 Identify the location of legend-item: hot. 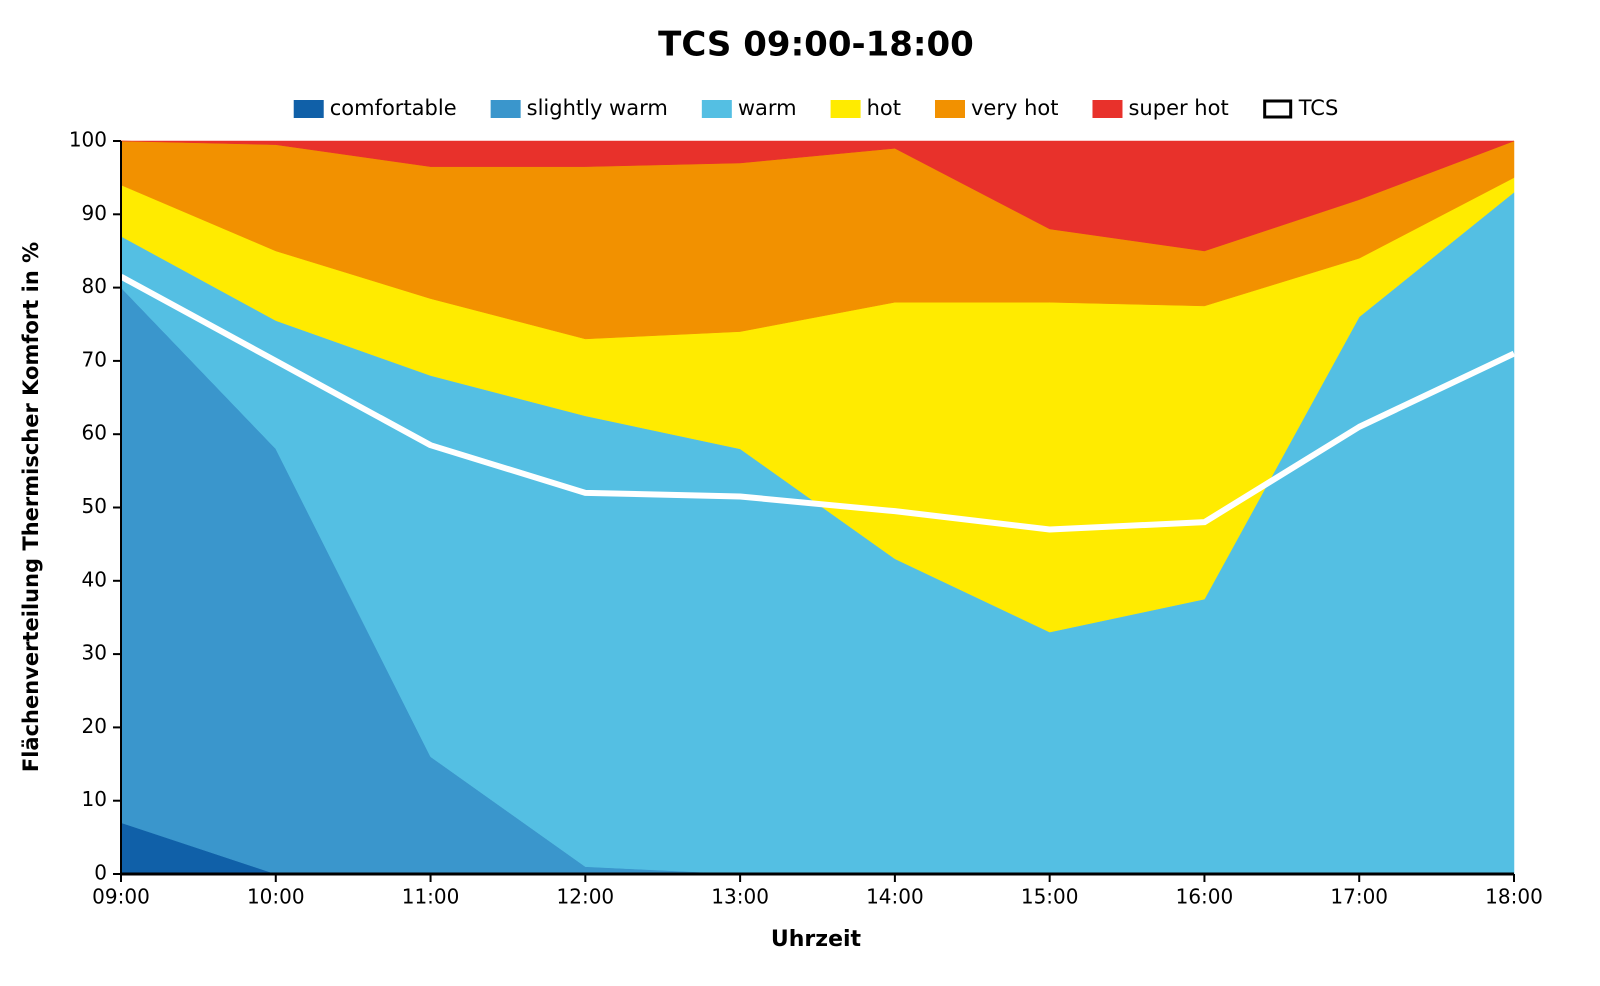
(865, 108).